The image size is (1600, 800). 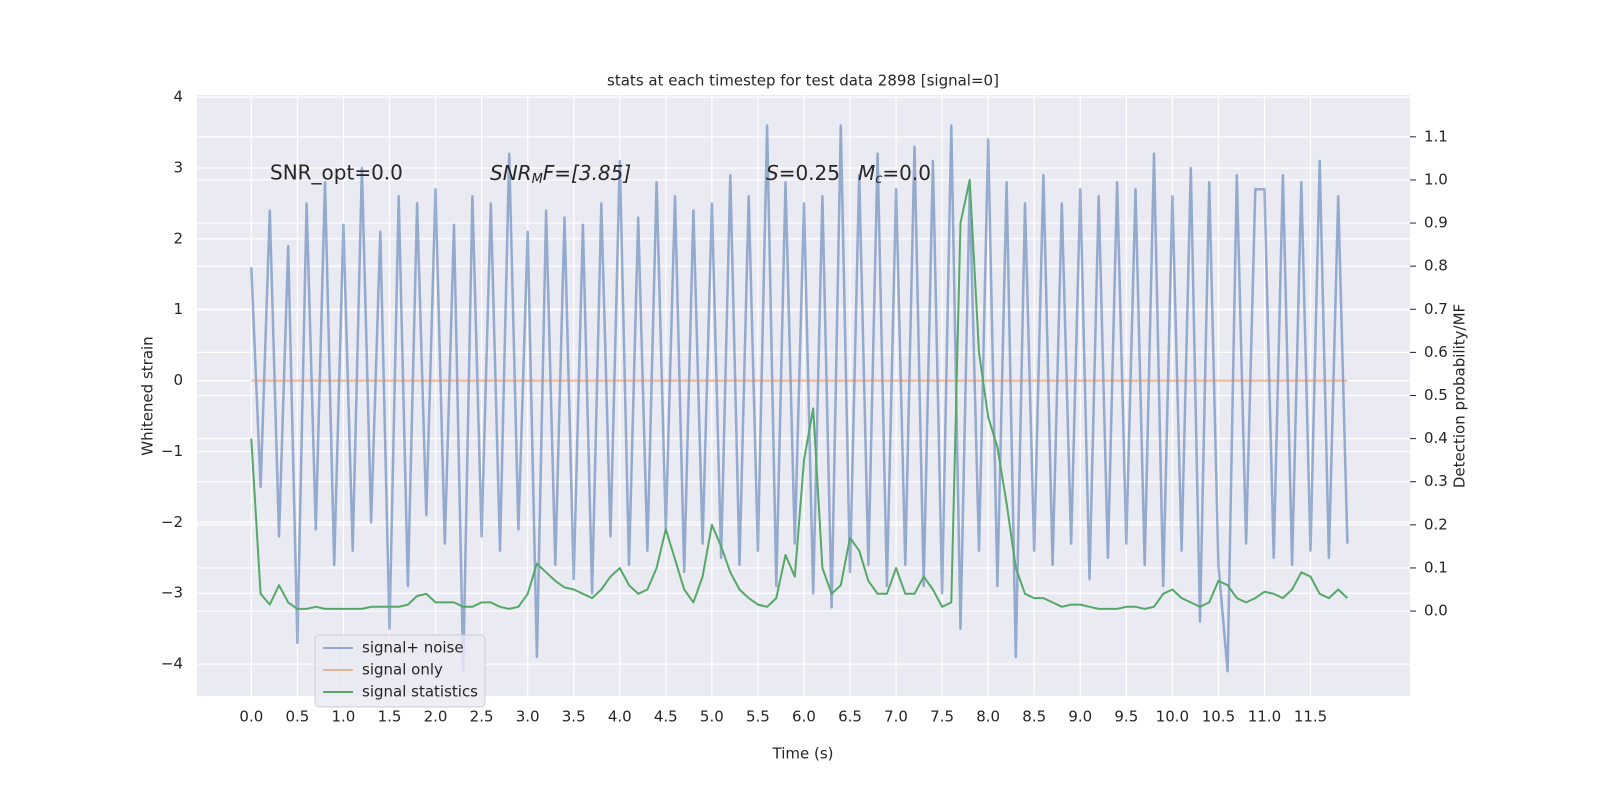 I want to click on x-tick-label: 8.0, so click(x=988, y=717).